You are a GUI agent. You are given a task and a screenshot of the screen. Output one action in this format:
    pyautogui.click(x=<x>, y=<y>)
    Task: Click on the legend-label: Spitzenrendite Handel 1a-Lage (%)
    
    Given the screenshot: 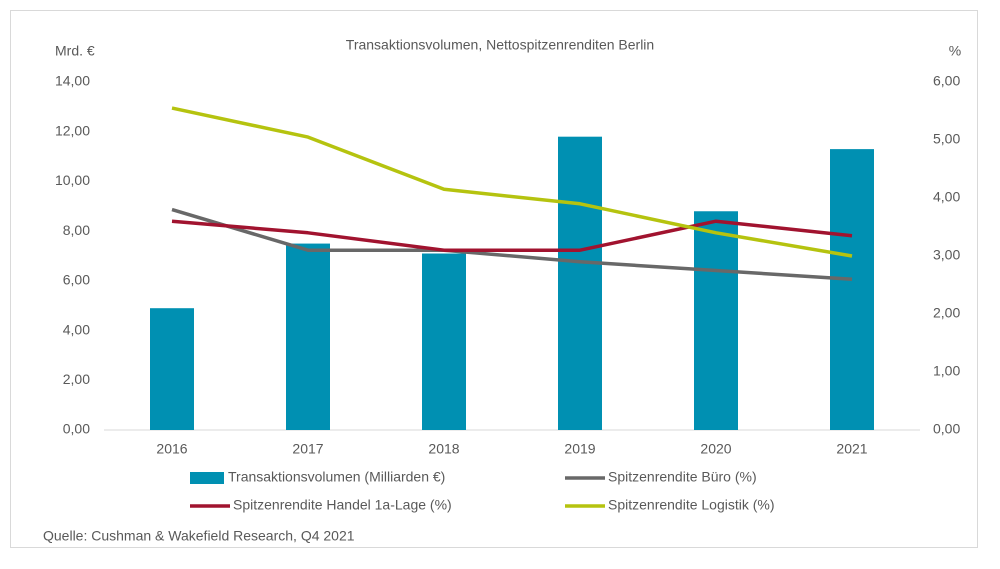 What is the action you would take?
    pyautogui.click(x=342, y=505)
    